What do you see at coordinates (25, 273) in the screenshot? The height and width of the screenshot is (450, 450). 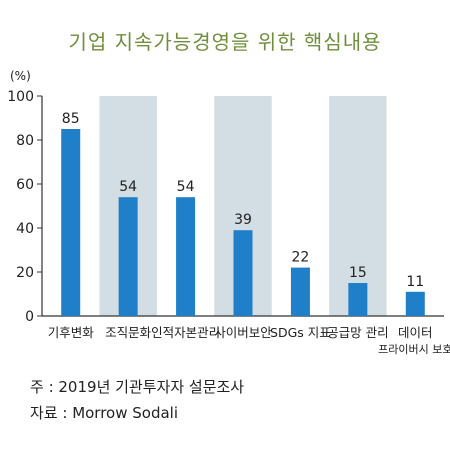 I see `y-tick-label: 20` at bounding box center [25, 273].